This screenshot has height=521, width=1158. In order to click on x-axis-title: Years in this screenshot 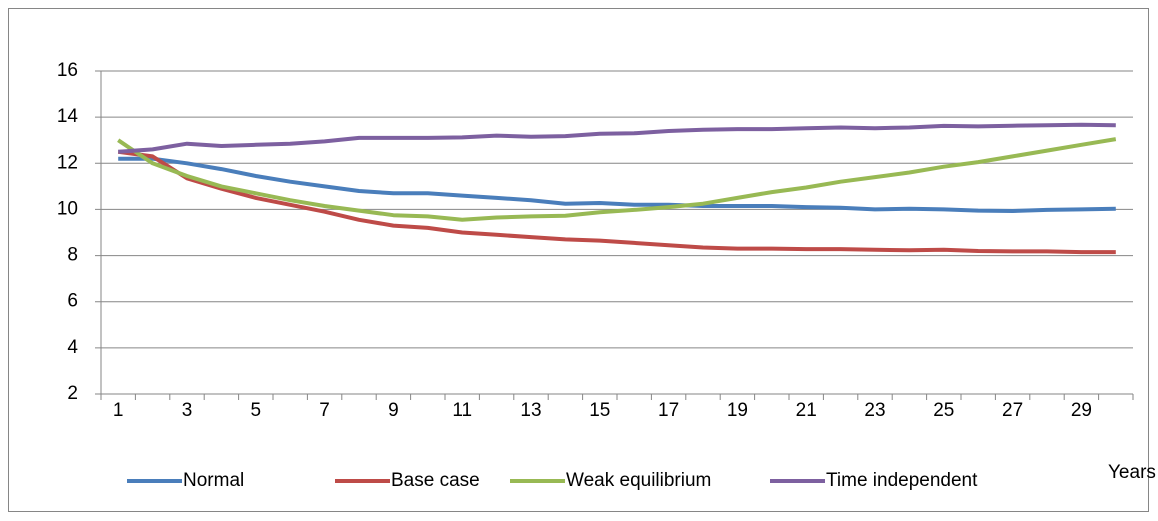, I will do `click(1132, 472)`.